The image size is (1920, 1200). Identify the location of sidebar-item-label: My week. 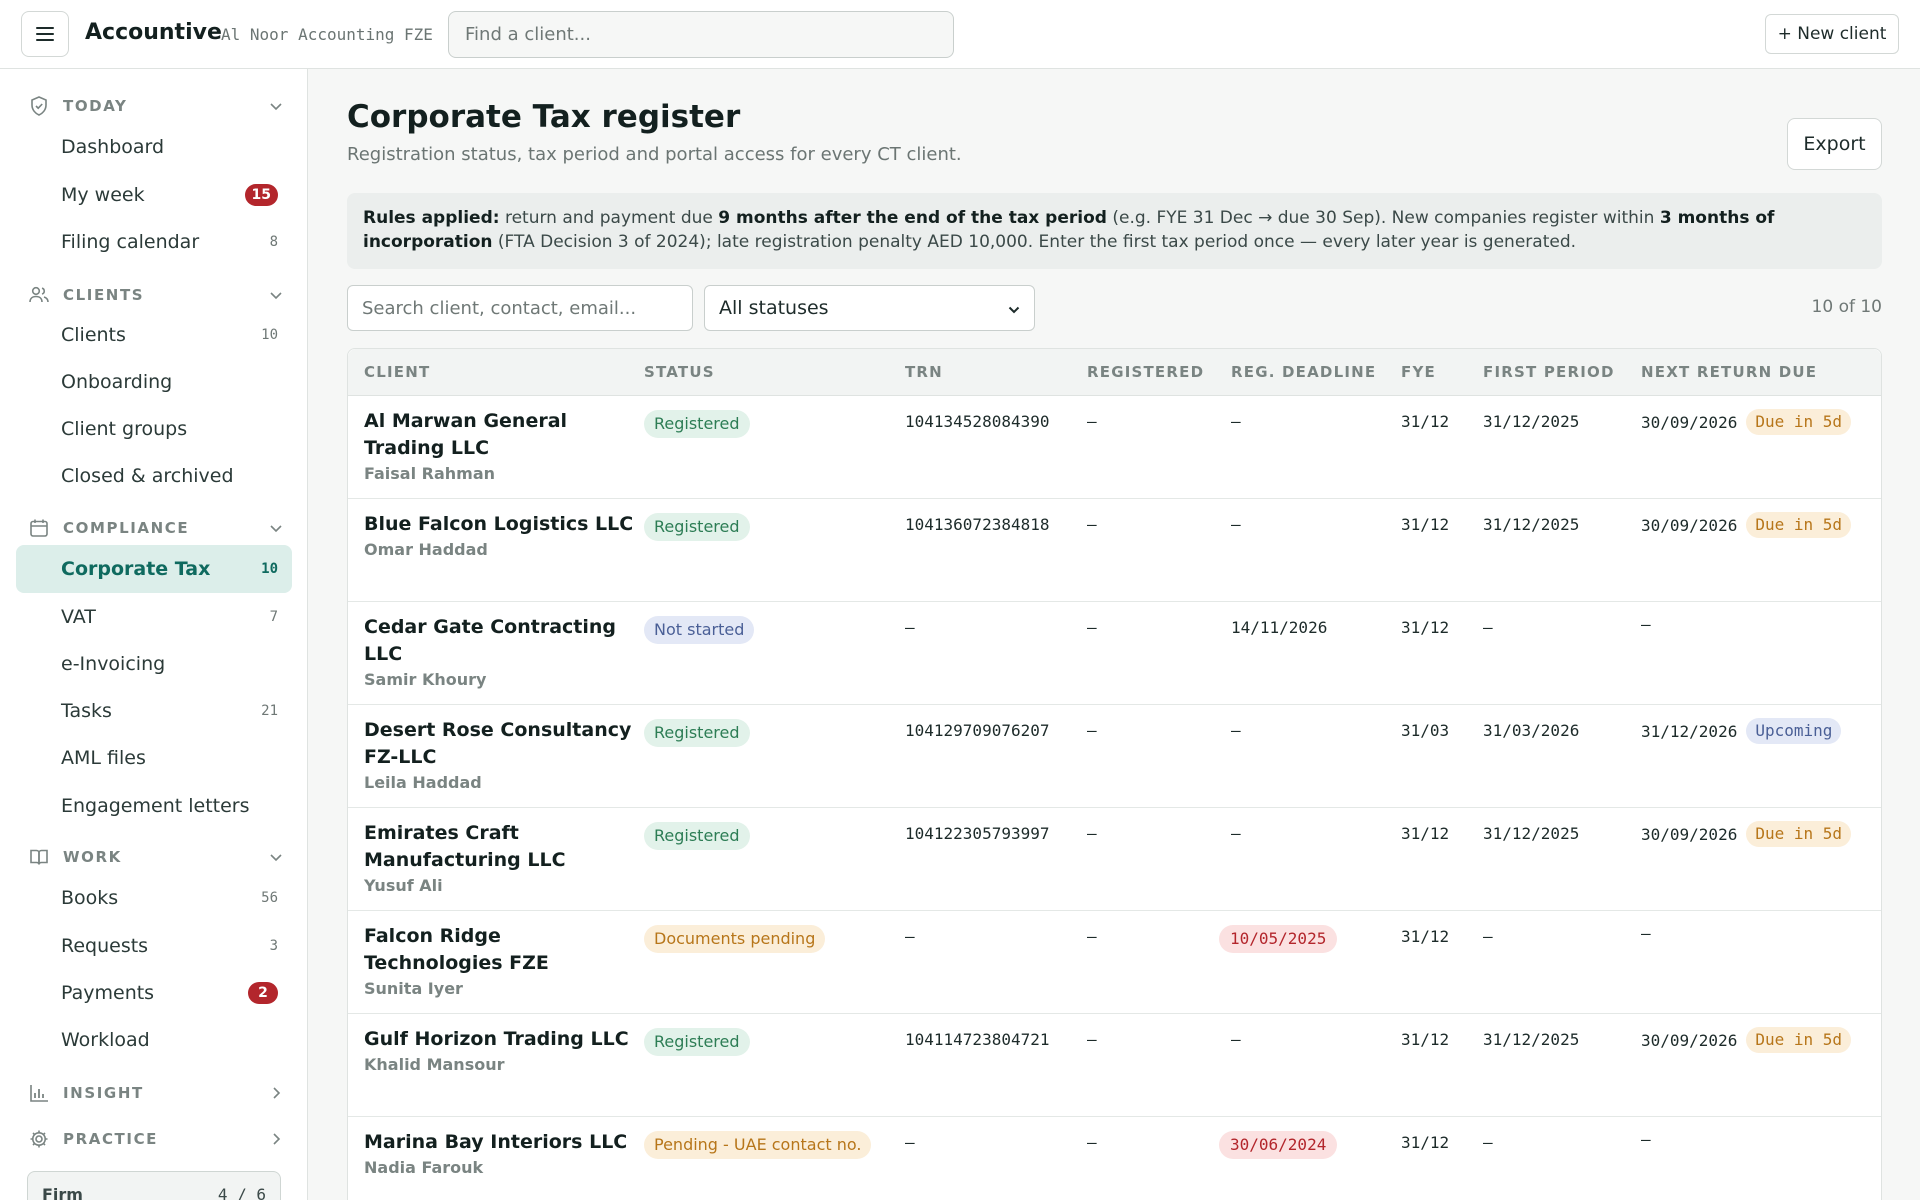
(103, 195).